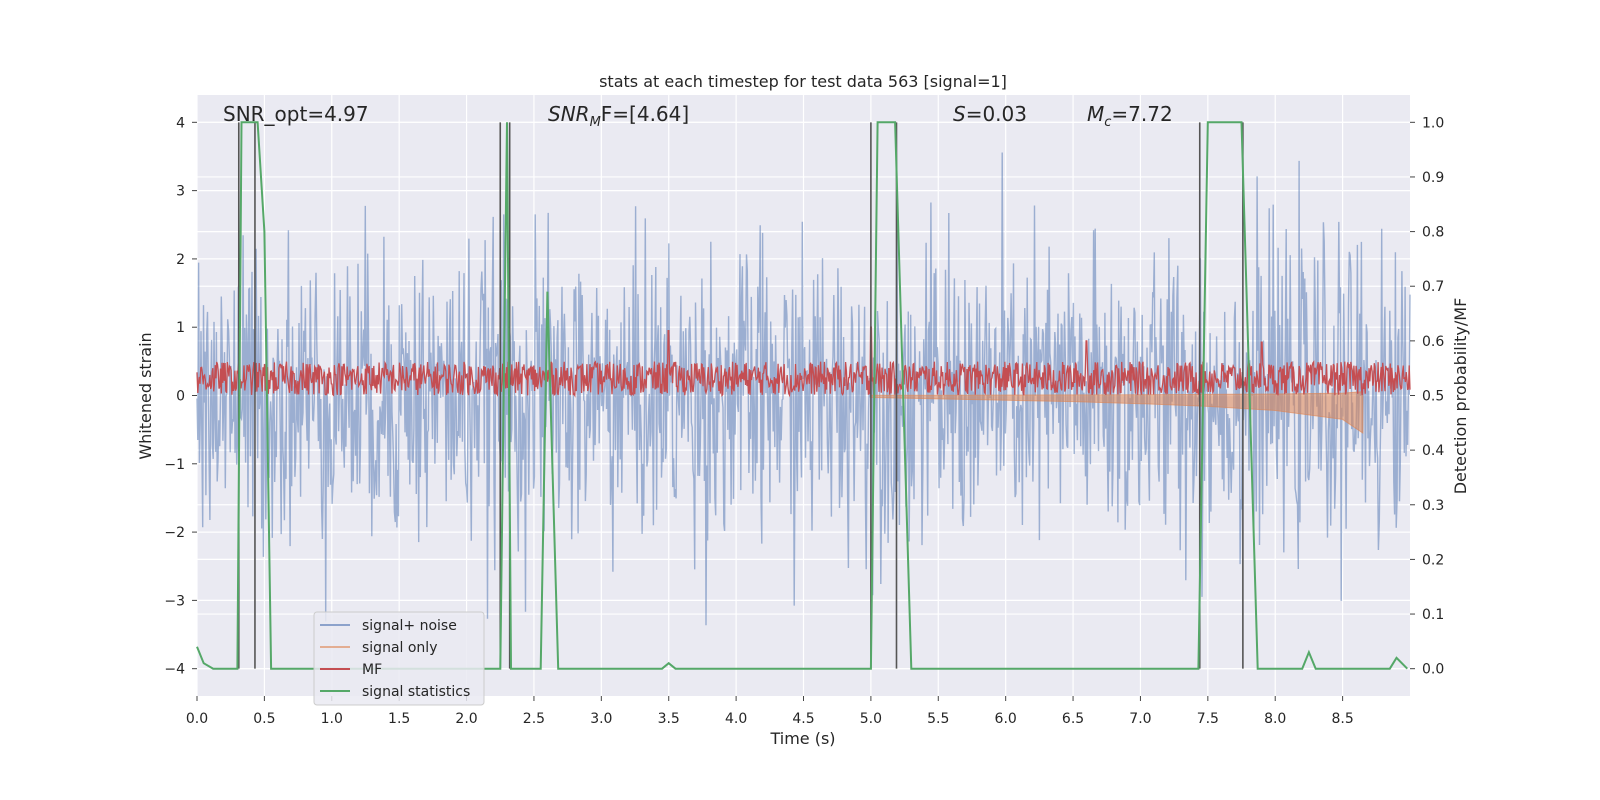  Describe the element at coordinates (736, 719) in the screenshot. I see `x-tick-label: 4.0` at that location.